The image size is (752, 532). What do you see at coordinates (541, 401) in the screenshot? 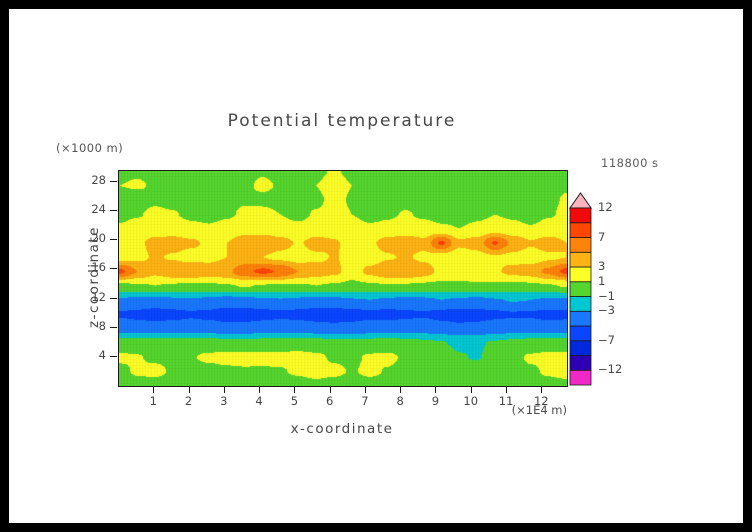
I see `x-tick-label: 12` at bounding box center [541, 401].